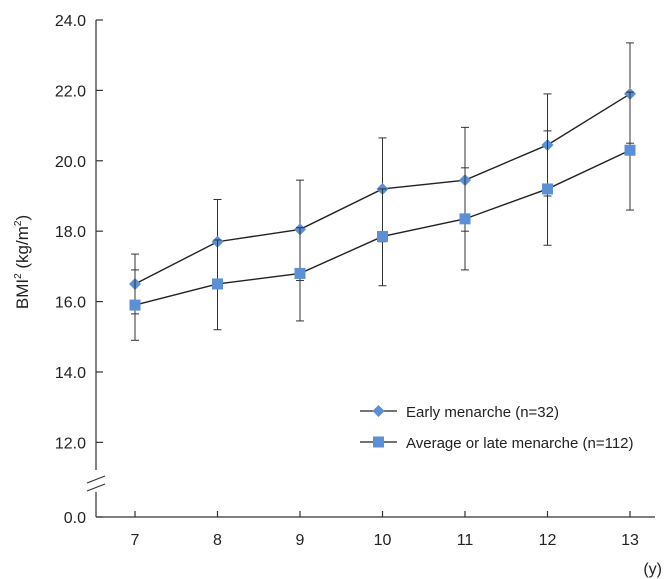  I want to click on y-axis-label: BMI2 (kg/m2), so click(22, 262).